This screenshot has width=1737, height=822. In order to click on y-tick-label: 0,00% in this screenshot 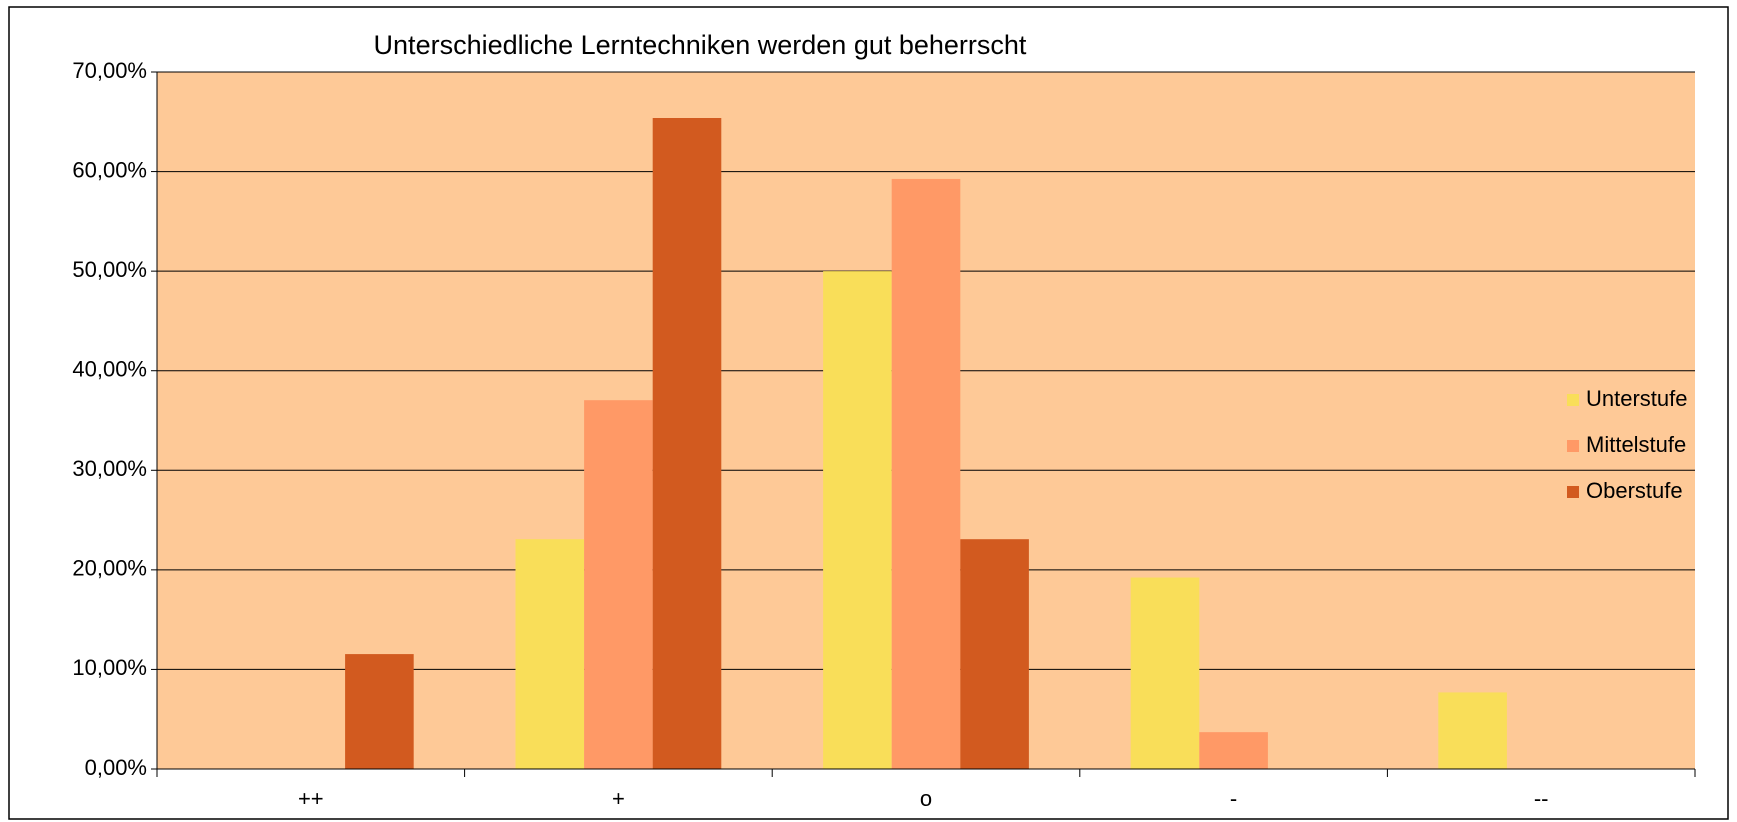, I will do `click(116, 767)`.